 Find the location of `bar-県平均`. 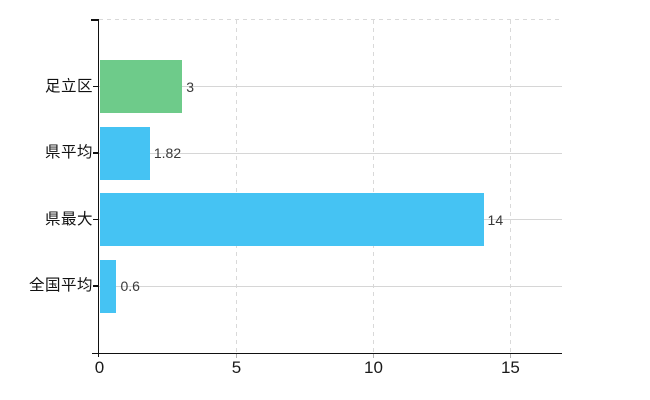

bar-県平均 is located at coordinates (125, 153).